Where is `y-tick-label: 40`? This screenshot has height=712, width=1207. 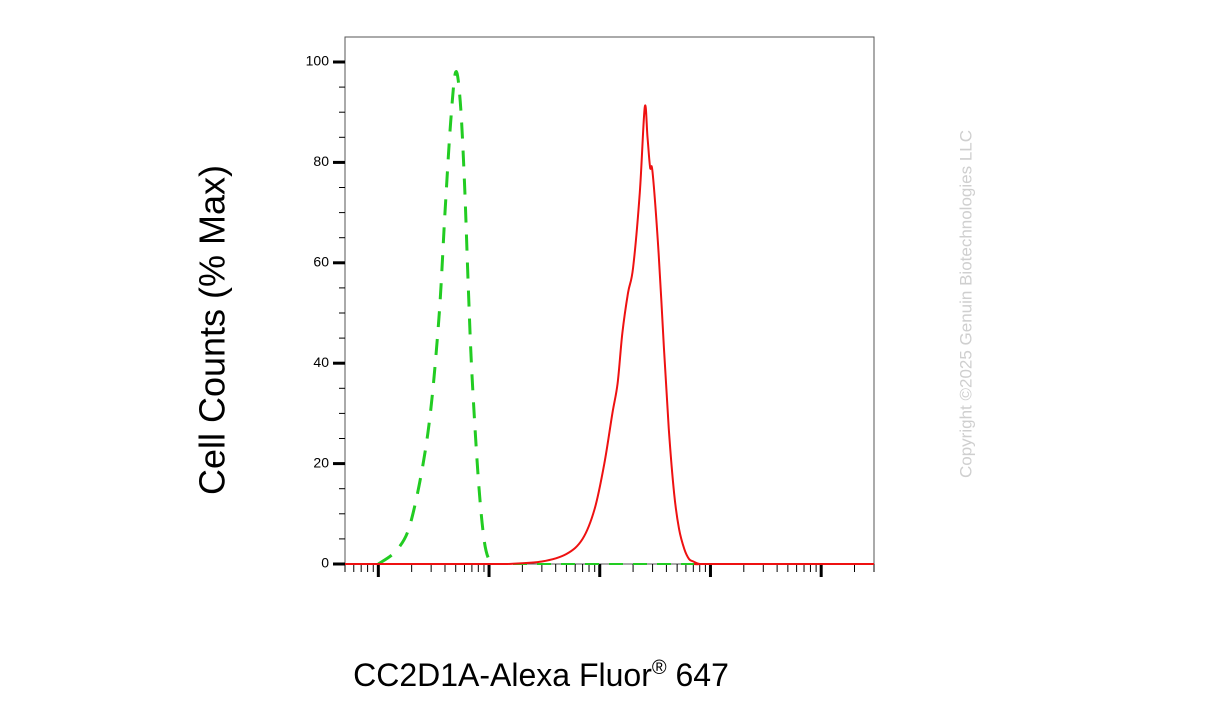
y-tick-label: 40 is located at coordinates (321, 362).